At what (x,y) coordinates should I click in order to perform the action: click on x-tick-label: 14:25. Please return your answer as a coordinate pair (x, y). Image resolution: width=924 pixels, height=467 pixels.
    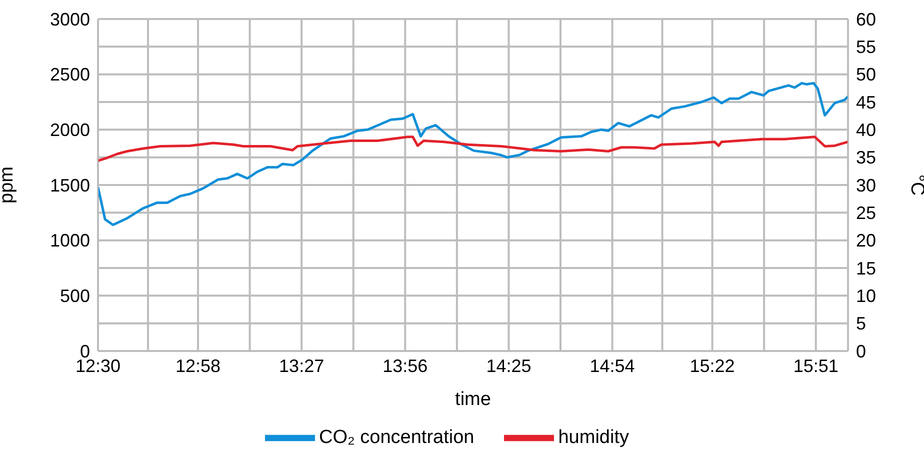
    Looking at the image, I should click on (509, 366).